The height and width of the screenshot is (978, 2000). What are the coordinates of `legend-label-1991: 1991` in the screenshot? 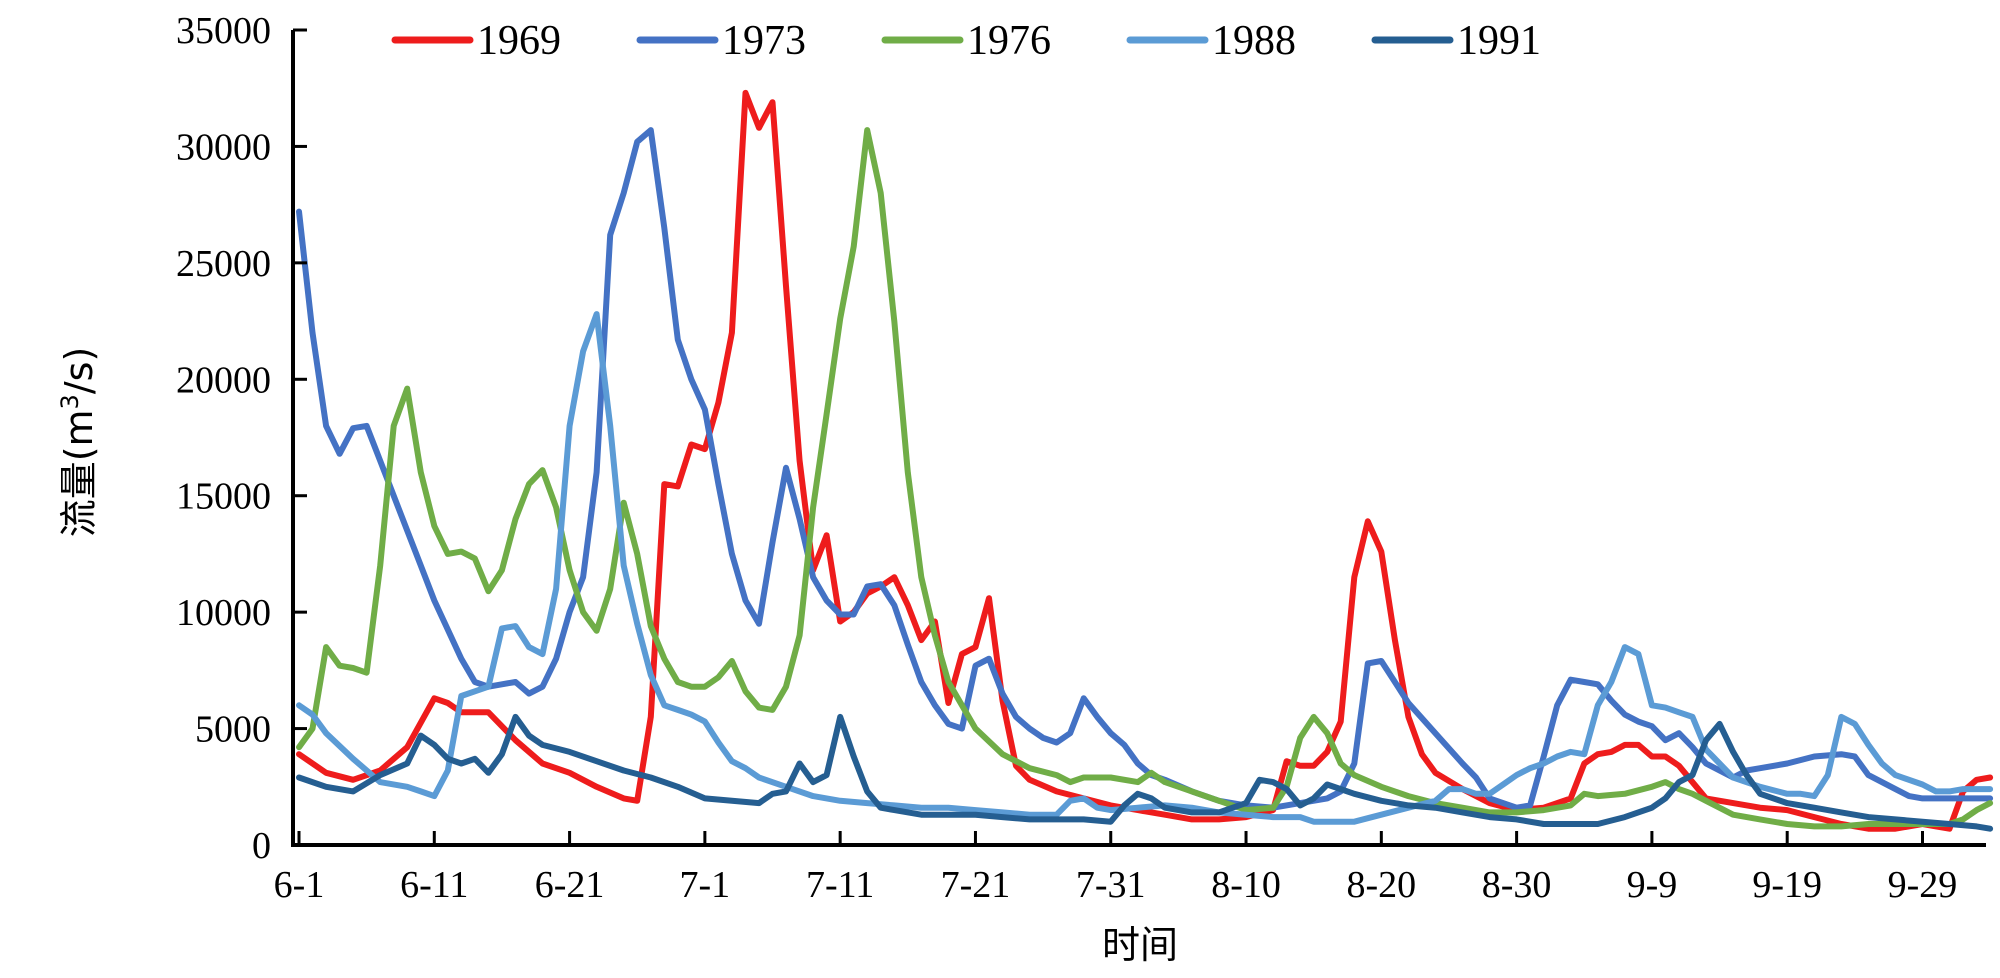 It's located at (1499, 41).